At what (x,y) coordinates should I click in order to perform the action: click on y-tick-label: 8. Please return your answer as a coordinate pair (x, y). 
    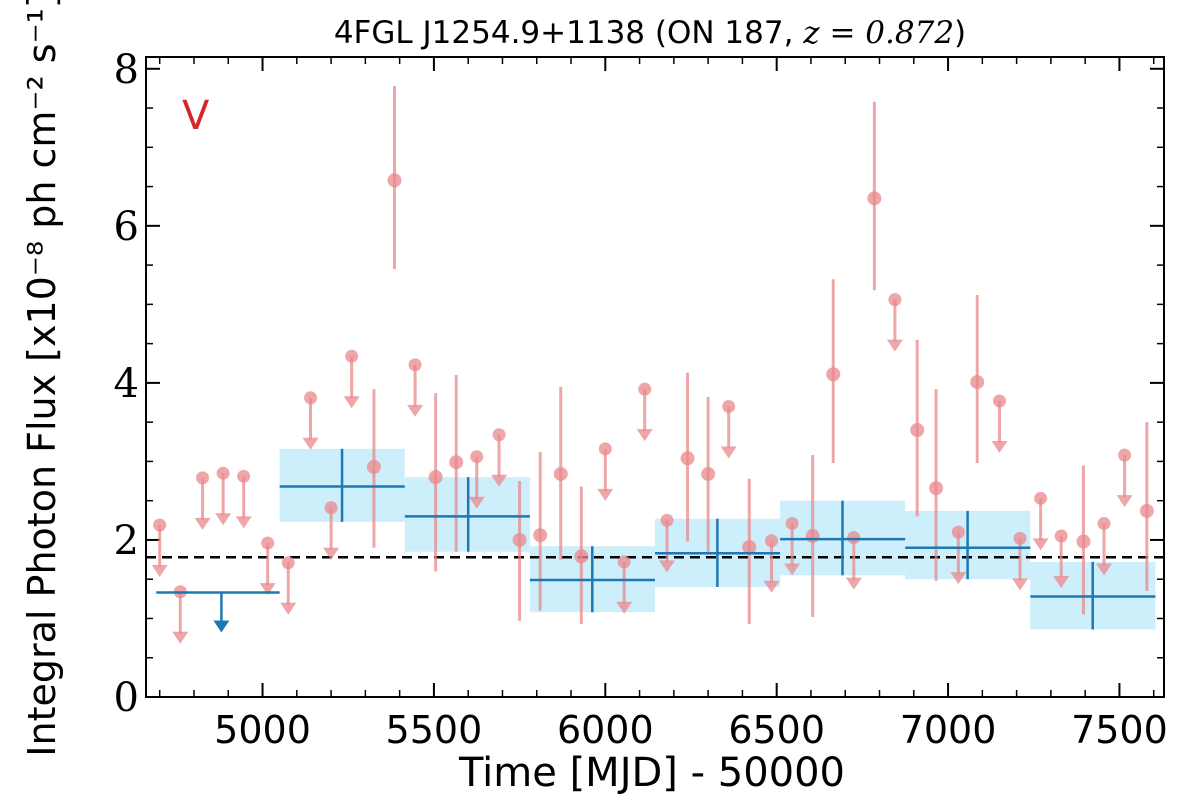
    Looking at the image, I should click on (126, 70).